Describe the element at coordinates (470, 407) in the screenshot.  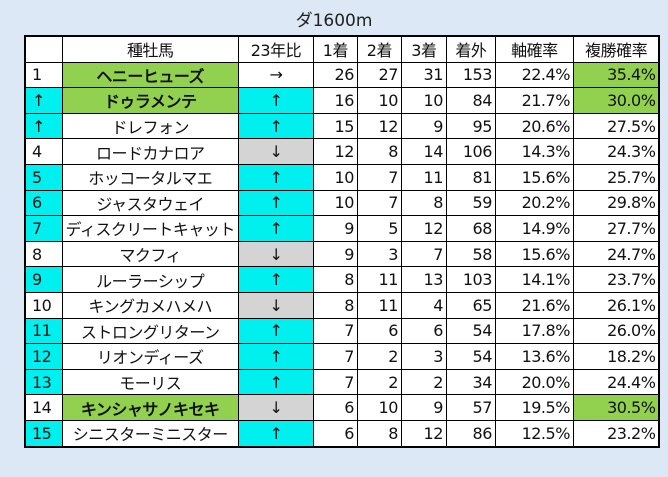
I see `unplaced-count-cell: 57` at that location.